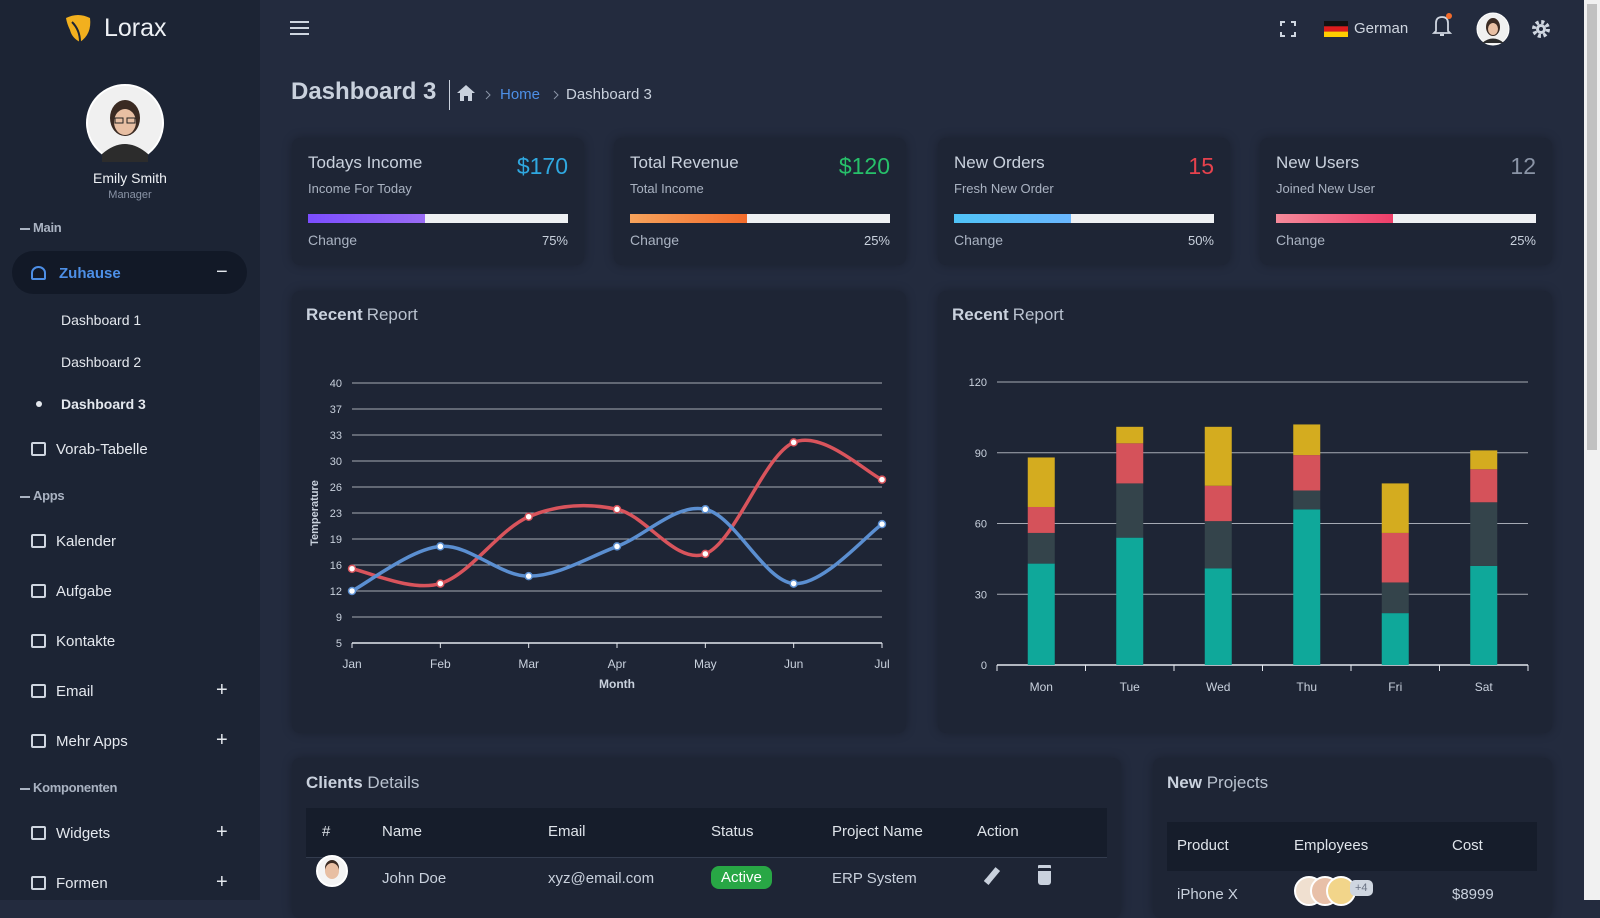  What do you see at coordinates (392, 314) in the screenshot?
I see `title-rest: Report` at bounding box center [392, 314].